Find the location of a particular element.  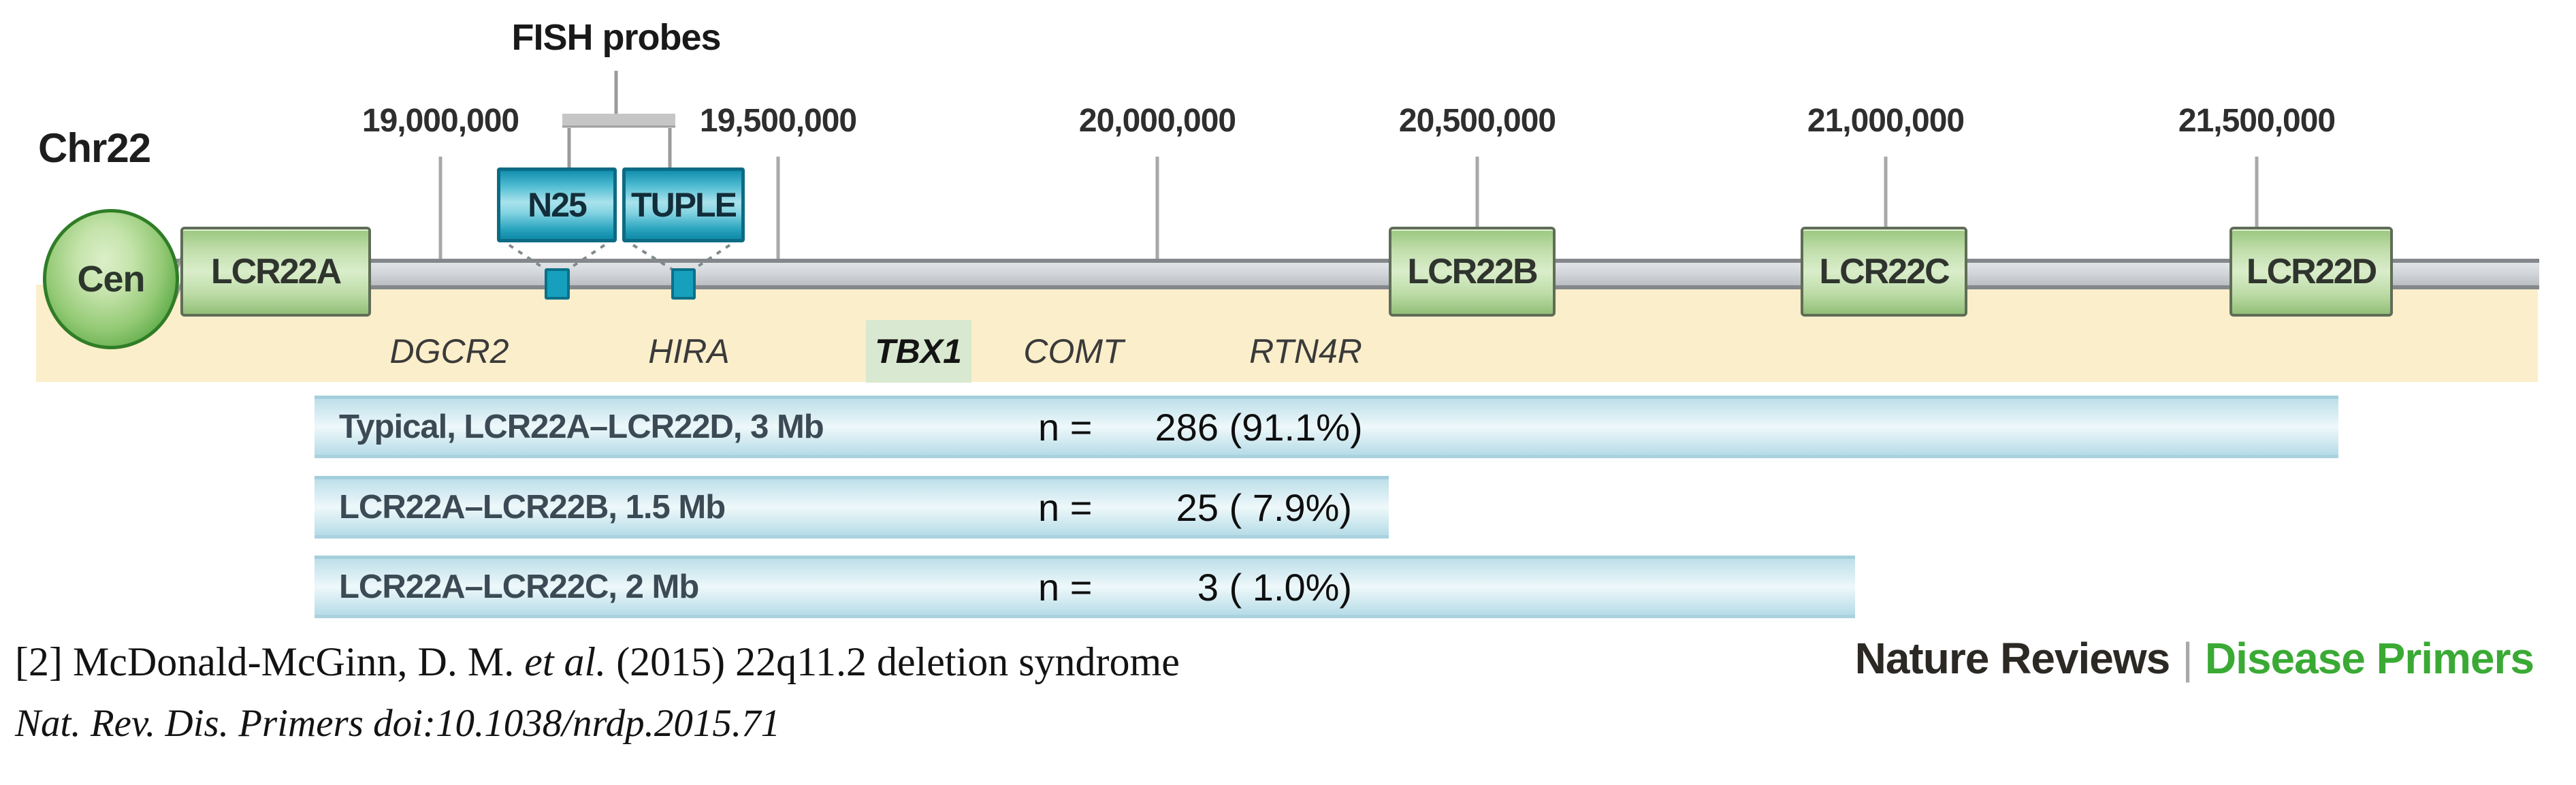

probe-n25-label: N25 is located at coordinates (557, 205).